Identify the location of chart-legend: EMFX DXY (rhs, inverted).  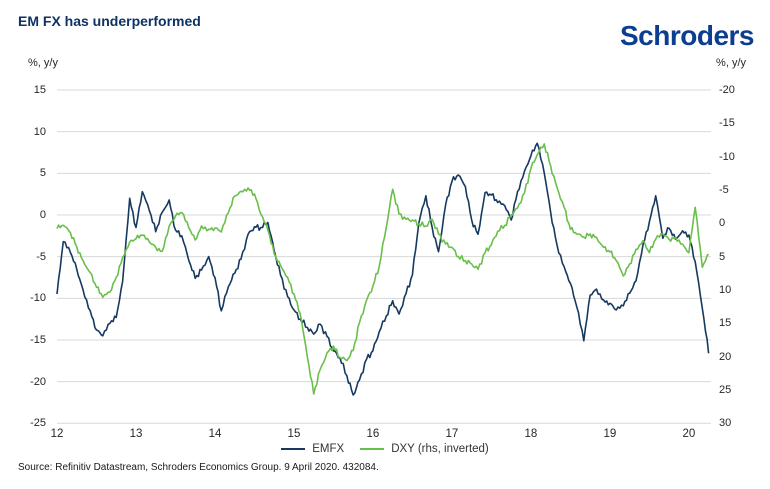
(385, 449).